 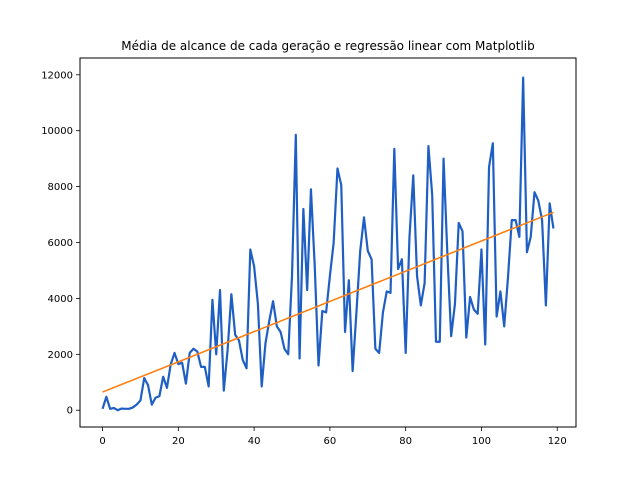 I want to click on x-tick-label: 60, so click(x=330, y=441).